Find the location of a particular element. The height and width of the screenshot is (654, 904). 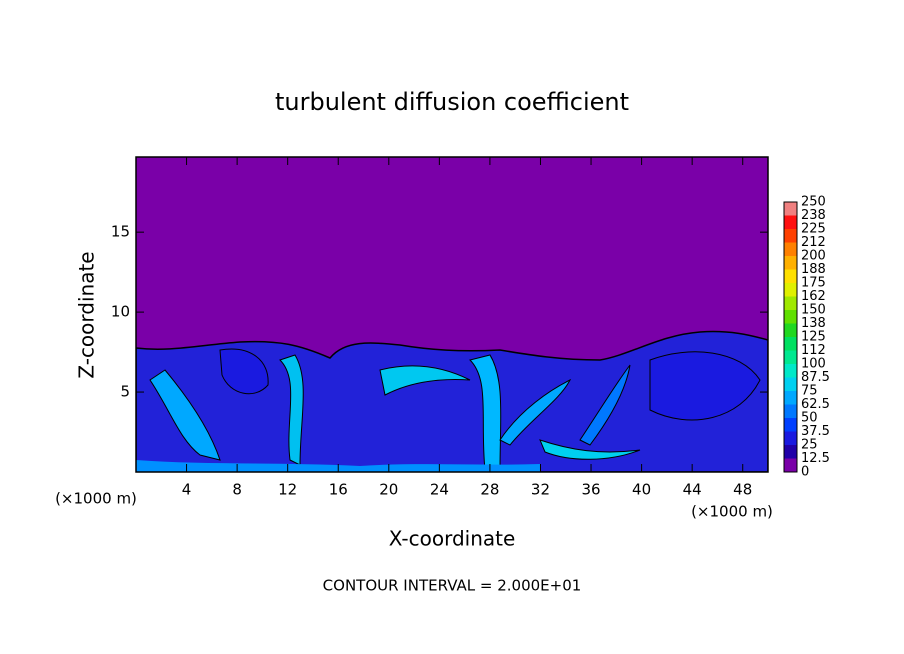

x-tick-label: 44 is located at coordinates (692, 490).